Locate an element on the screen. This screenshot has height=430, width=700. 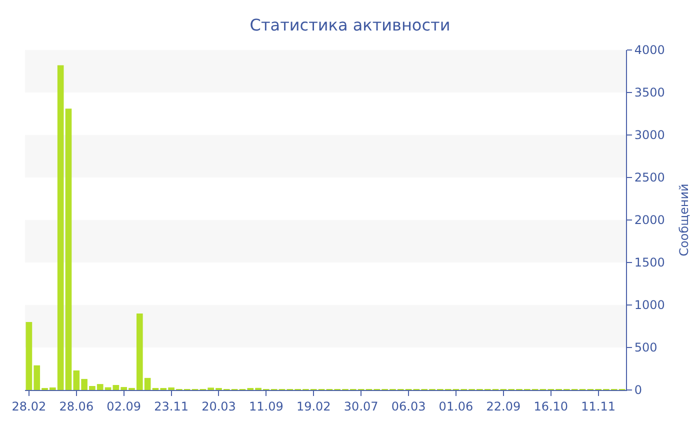
x-tick-label: 16.10 is located at coordinates (551, 406).